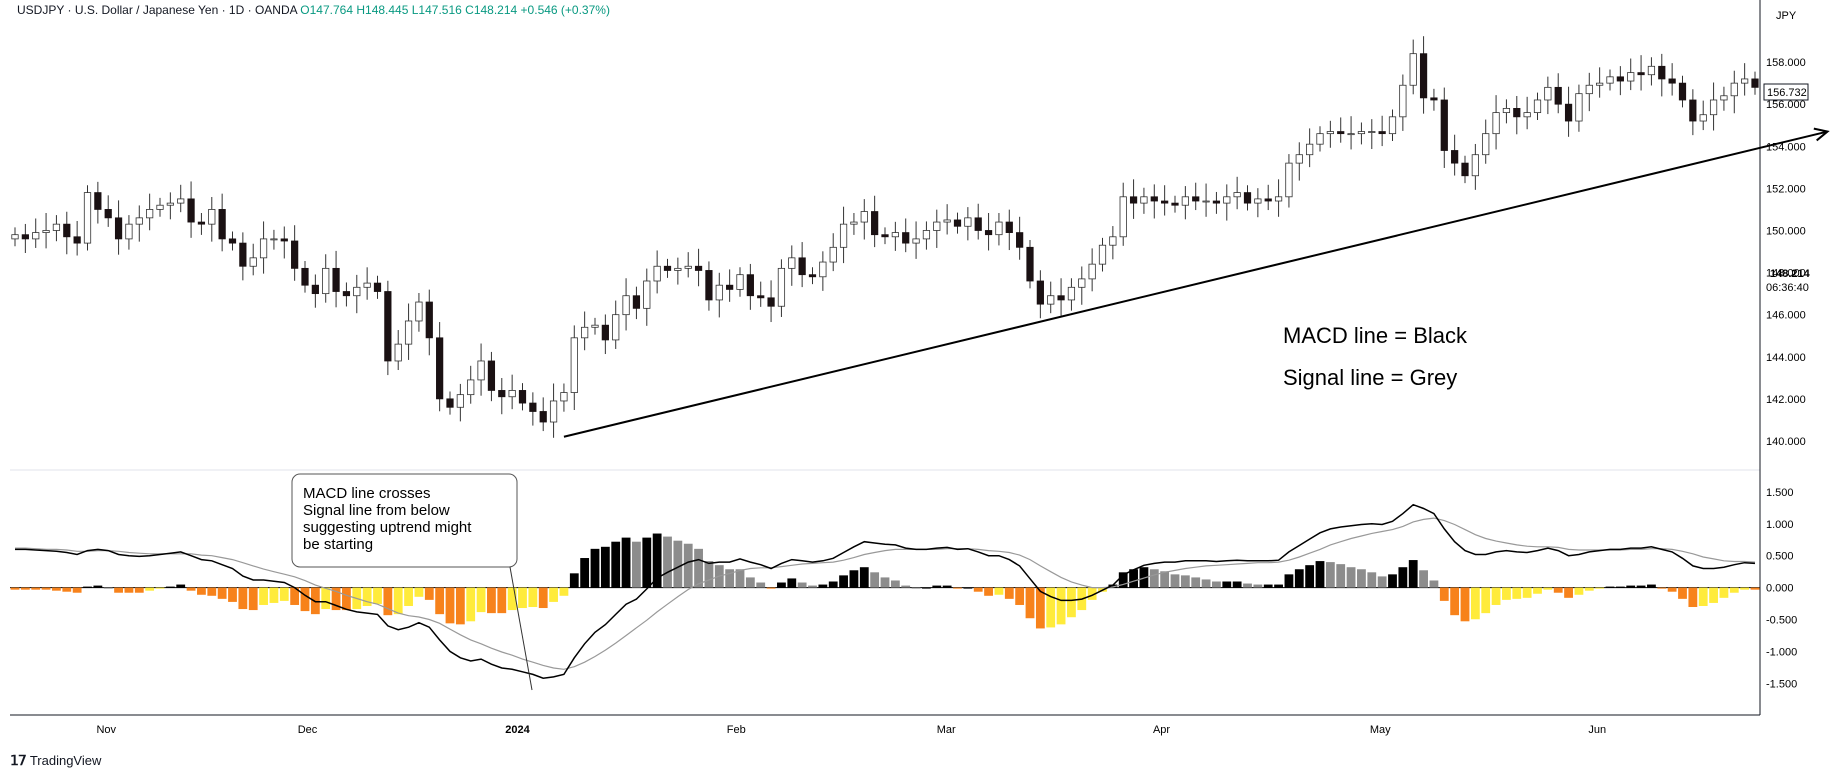 This screenshot has width=1835, height=777. Describe the element at coordinates (436, 10) in the screenshot. I see `ohlc-low: L147.516` at that location.